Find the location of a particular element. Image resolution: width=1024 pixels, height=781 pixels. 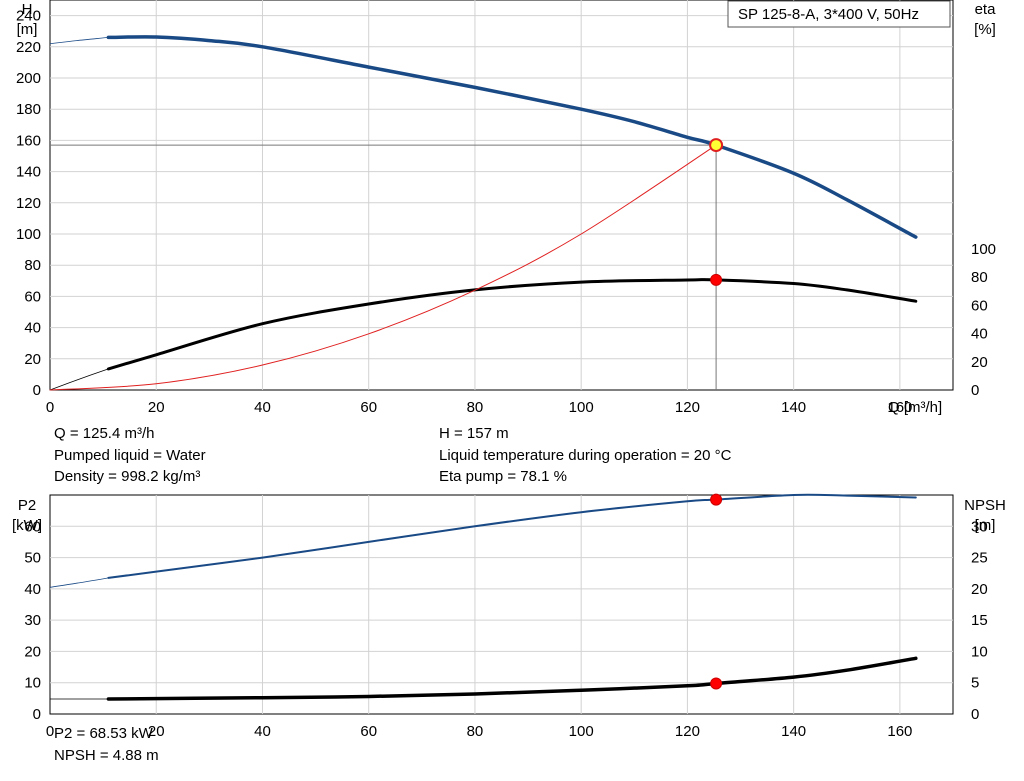

power-curve is located at coordinates (512, 536).